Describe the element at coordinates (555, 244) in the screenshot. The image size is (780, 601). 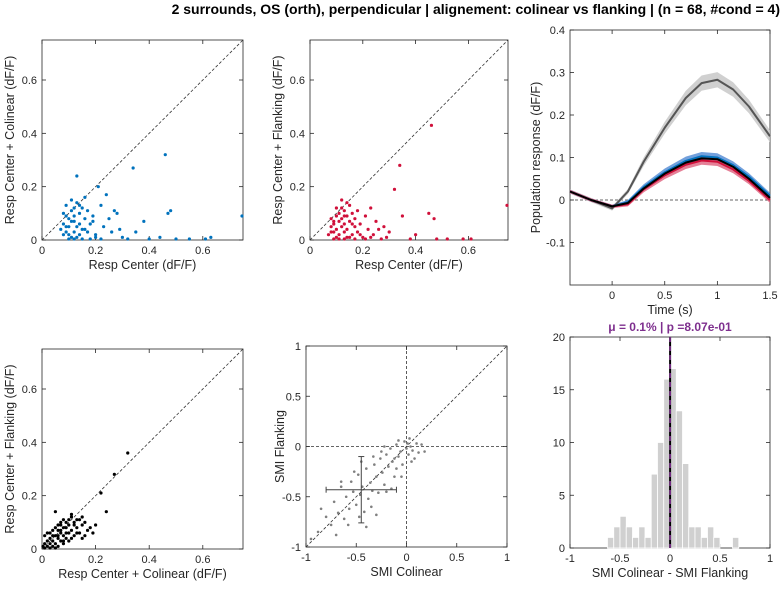
I see `p3-ytick-label: -0.1` at that location.